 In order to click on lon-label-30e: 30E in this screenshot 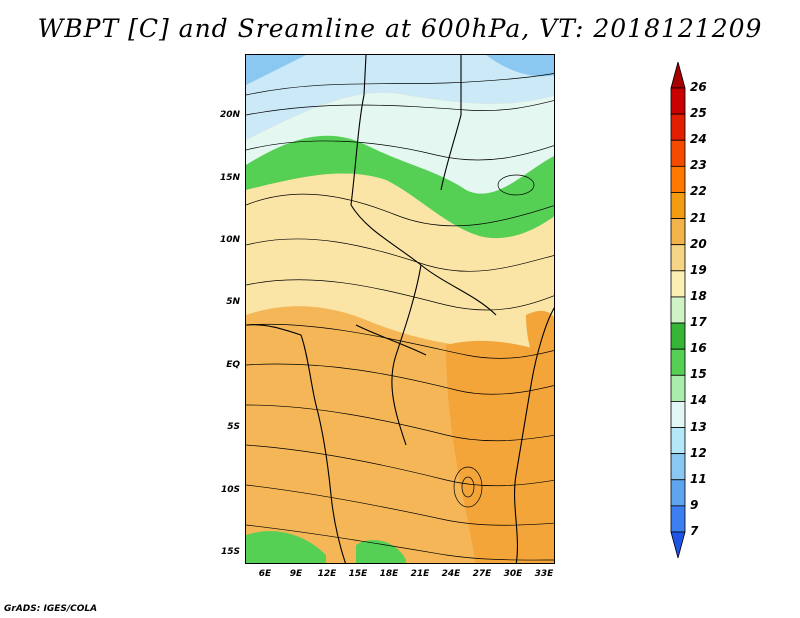, I will do `click(513, 574)`.